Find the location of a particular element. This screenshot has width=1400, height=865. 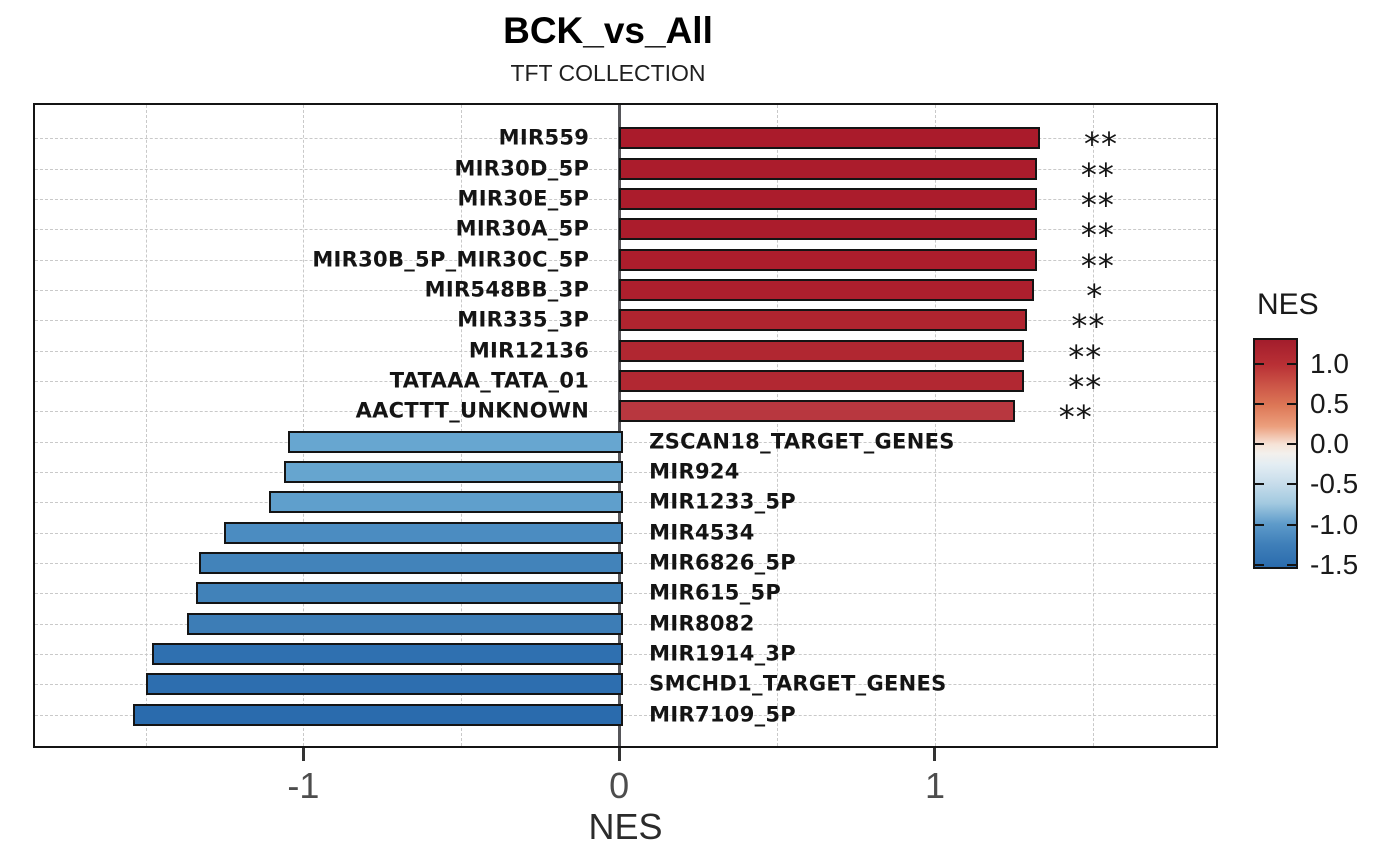

bar-row: TATAAA_TATA_01 ** is located at coordinates (625, 384).